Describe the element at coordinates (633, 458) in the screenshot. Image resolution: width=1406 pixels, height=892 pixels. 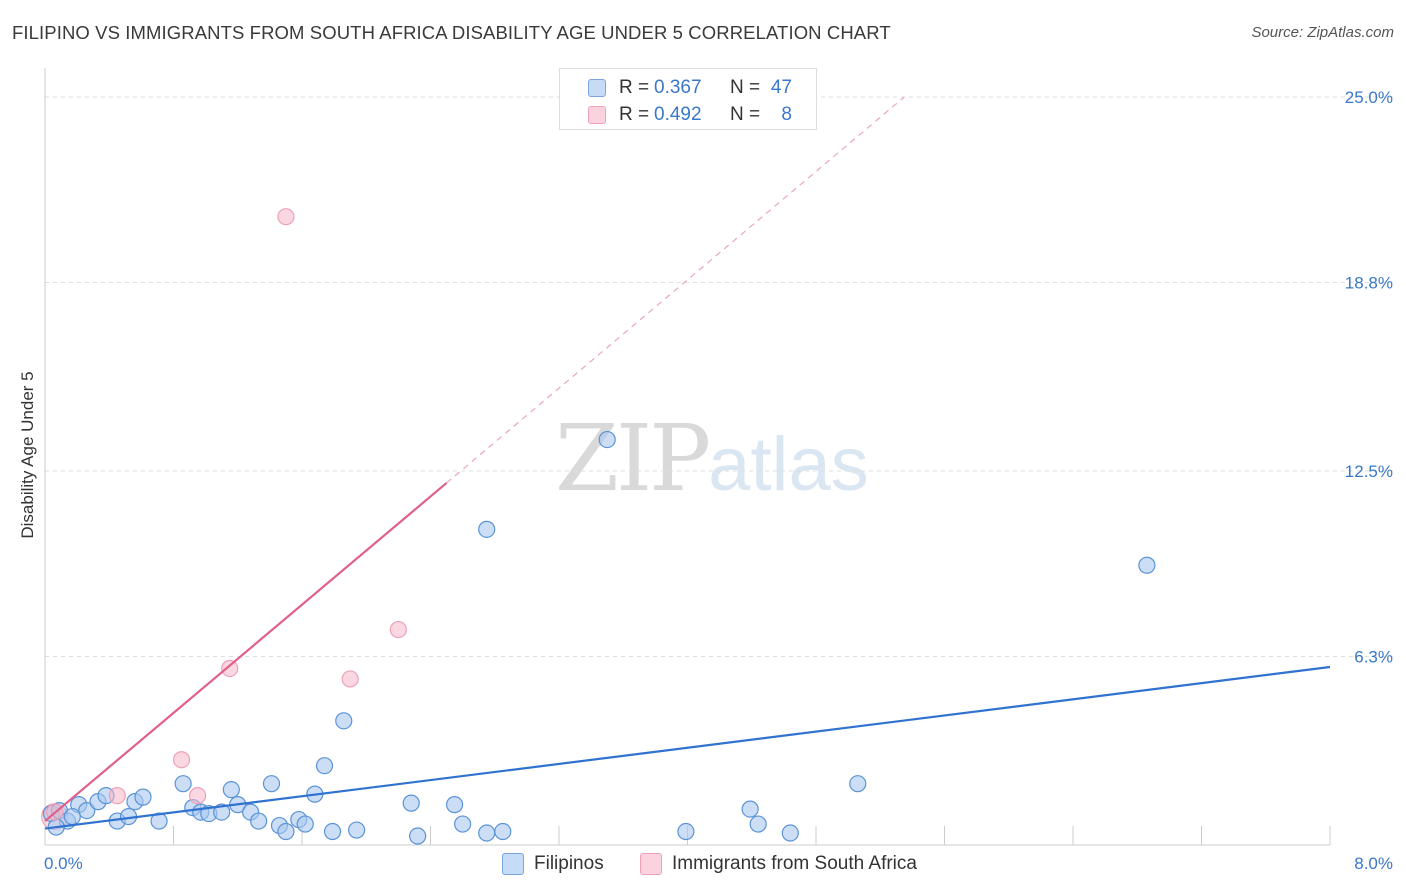
I see `watermark-zip: ZIP` at that location.